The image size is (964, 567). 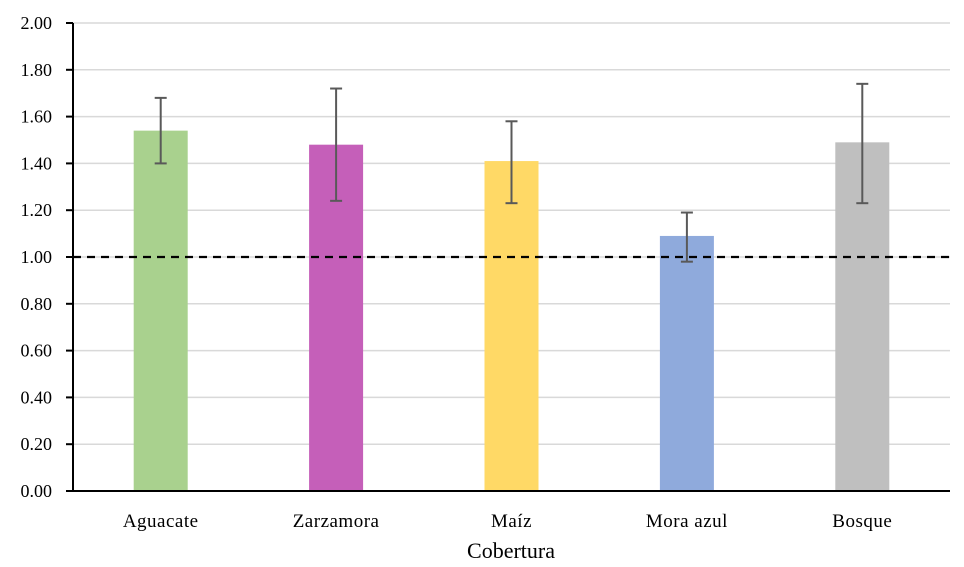 What do you see at coordinates (687, 521) in the screenshot?
I see `x-tick-label: Mora azul` at bounding box center [687, 521].